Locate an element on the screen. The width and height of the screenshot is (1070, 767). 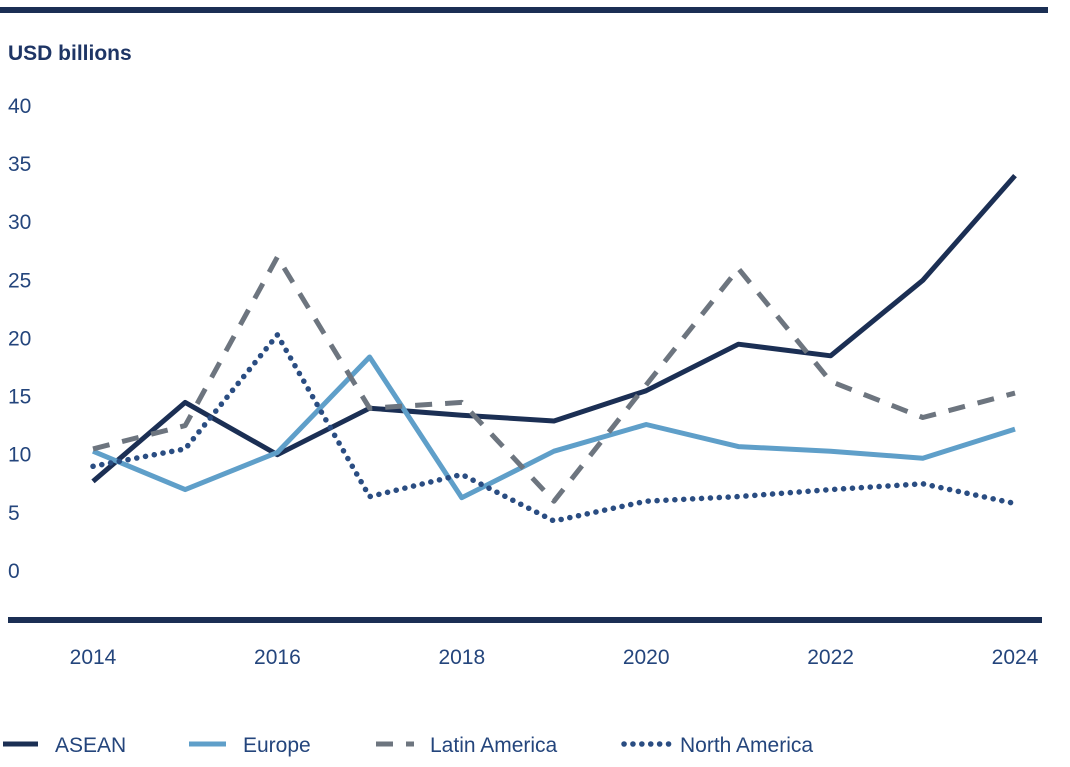
chart-title: USD billions is located at coordinates (70, 53).